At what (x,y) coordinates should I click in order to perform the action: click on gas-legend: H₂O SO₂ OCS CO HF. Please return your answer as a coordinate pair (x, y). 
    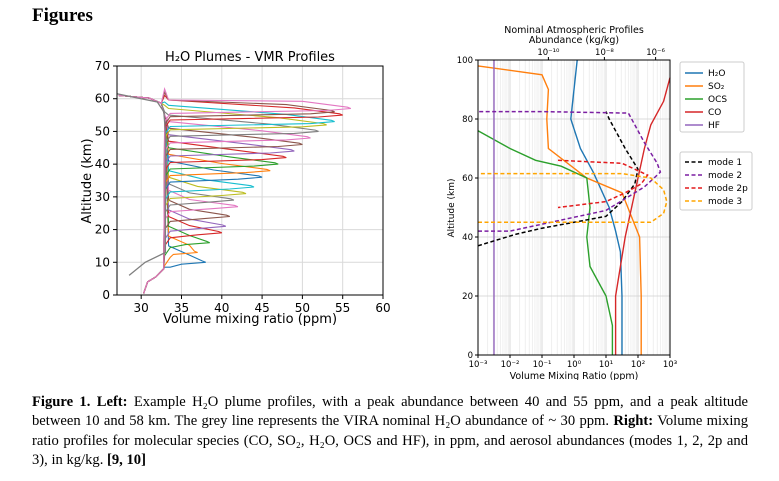
    Looking at the image, I should click on (712, 97).